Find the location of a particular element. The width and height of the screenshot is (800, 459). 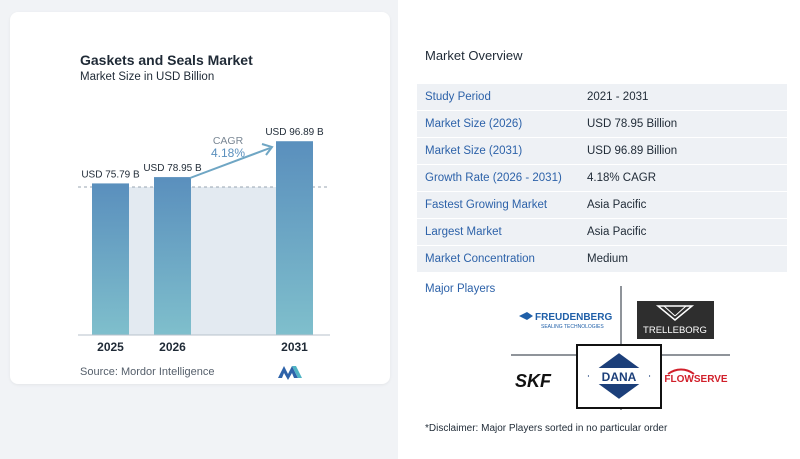

major-players-title: Major Players is located at coordinates (460, 289).